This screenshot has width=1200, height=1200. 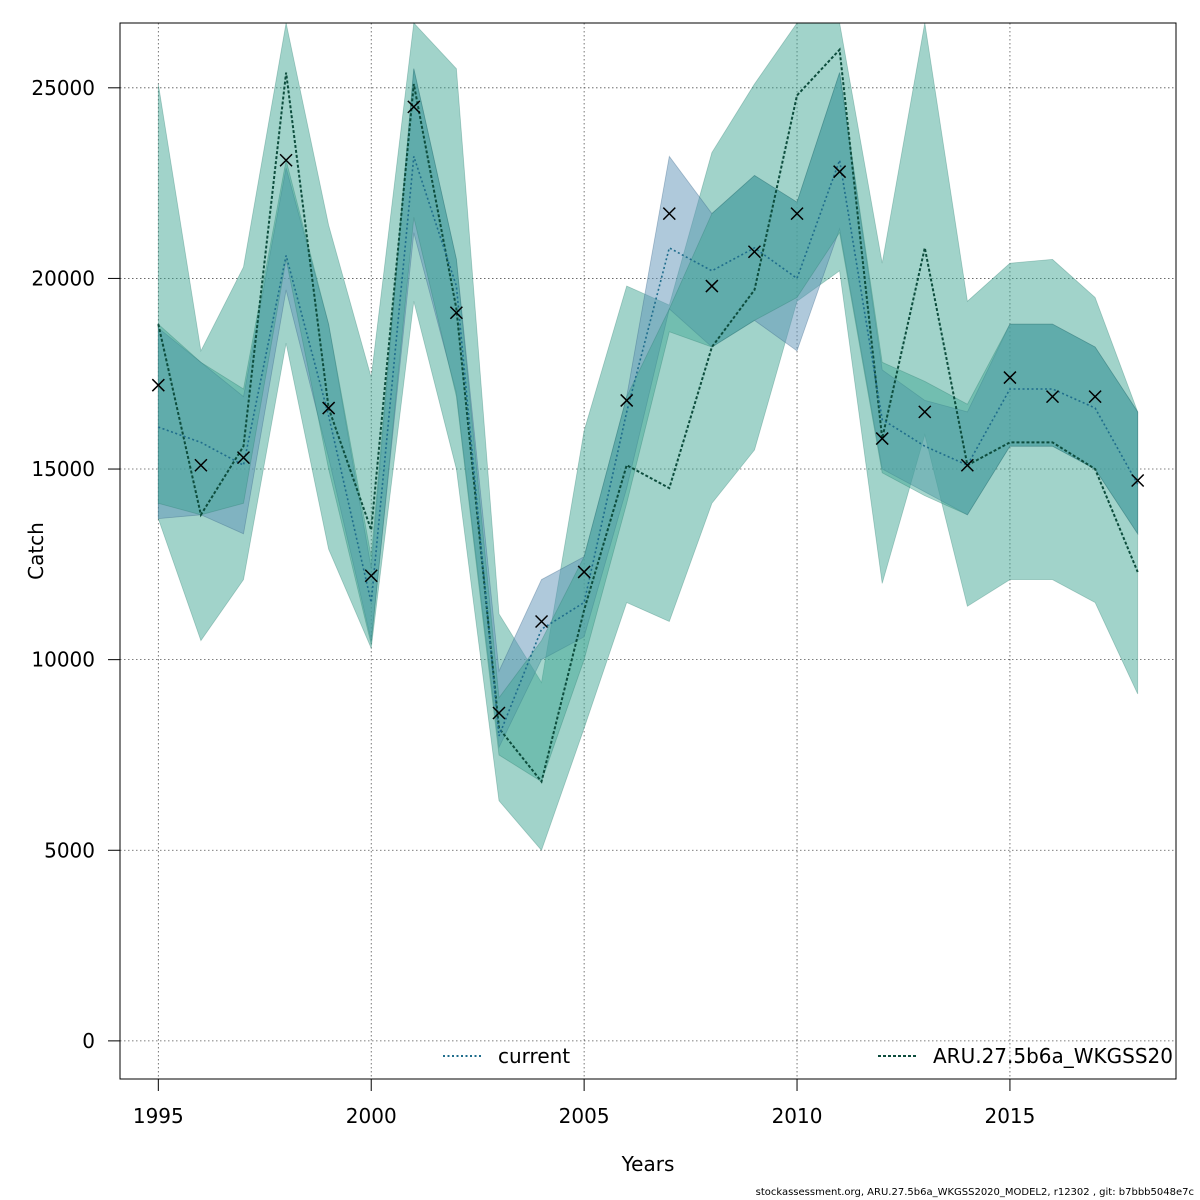 I want to click on x-tick-label: 1995, so click(x=158, y=1116).